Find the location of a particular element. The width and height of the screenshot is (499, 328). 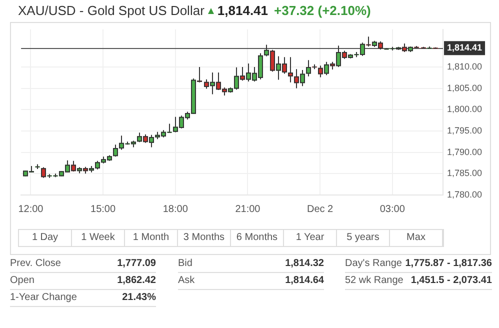

text: 1 Month is located at coordinates (151, 238).